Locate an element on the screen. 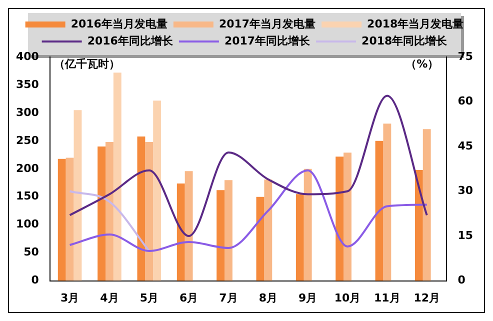 This screenshot has width=493, height=321. legend-label: 2016年同比增长 is located at coordinates (130, 41).